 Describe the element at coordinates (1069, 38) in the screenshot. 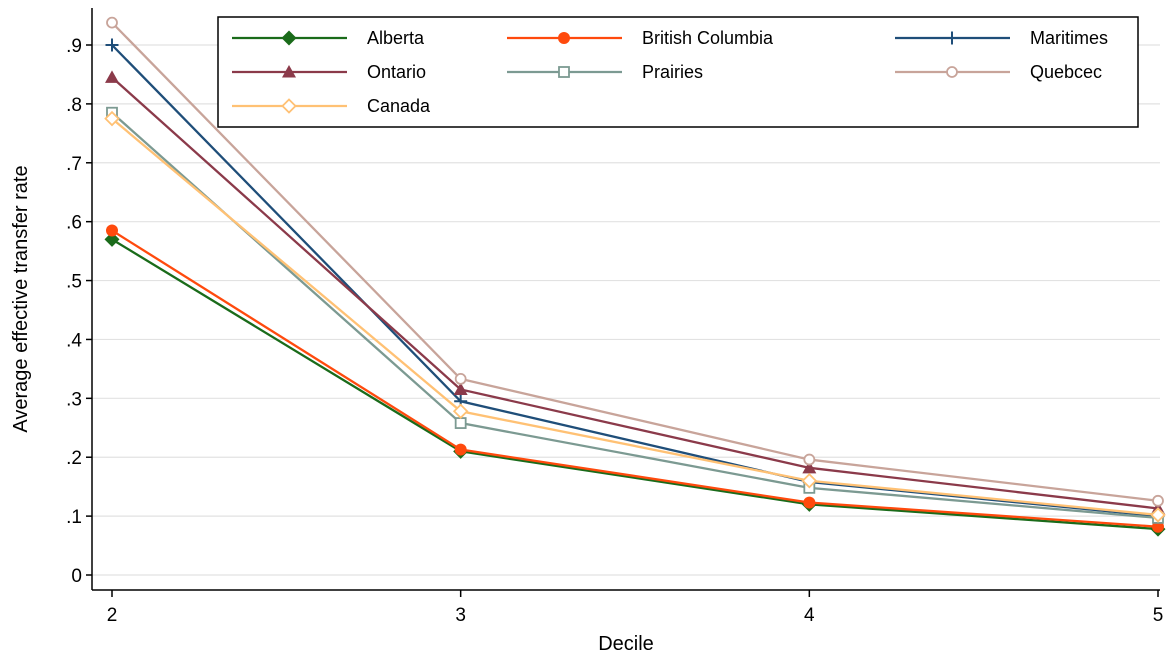

I see `legend-label: Maritimes` at that location.